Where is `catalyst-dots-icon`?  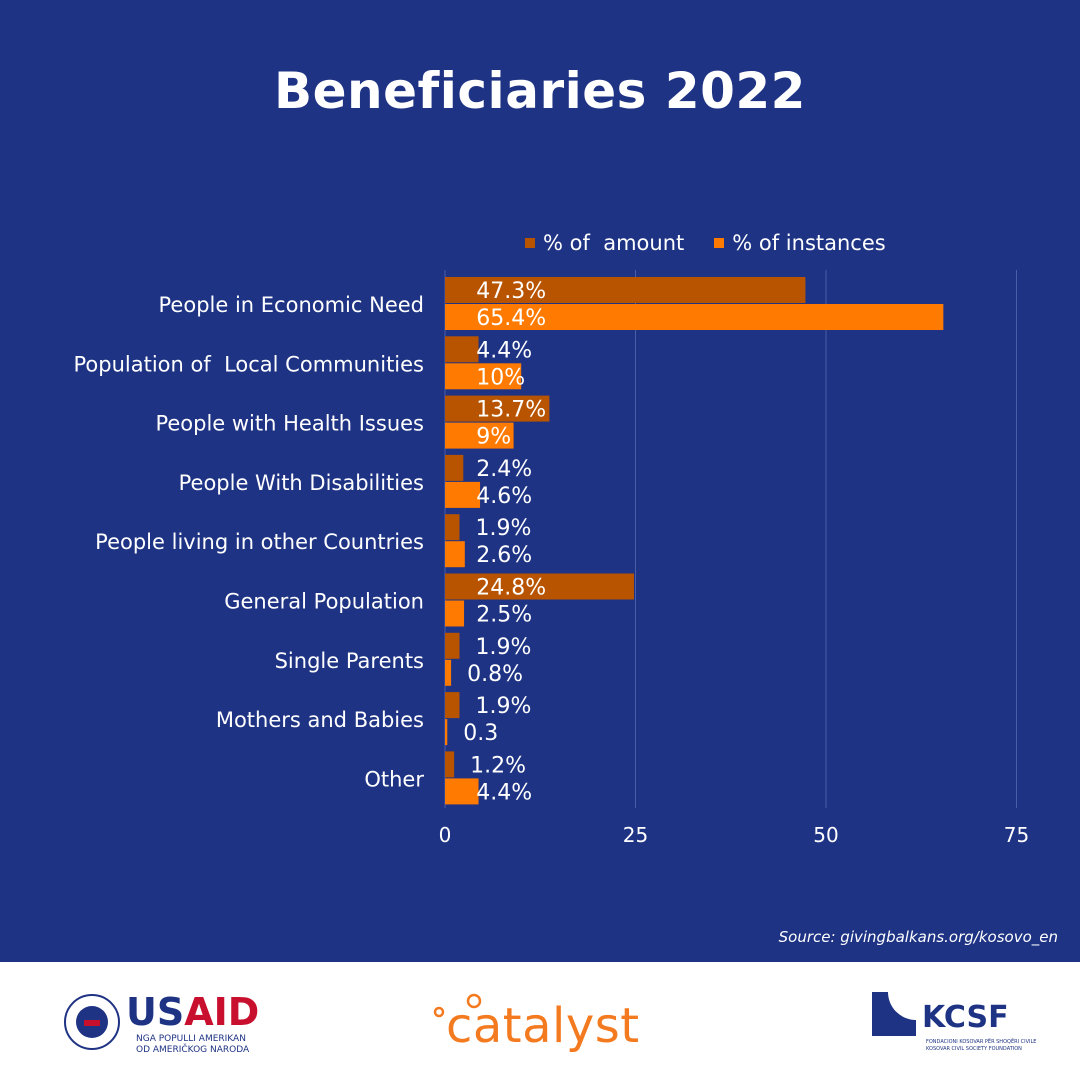
catalyst-dots-icon is located at coordinates (457, 1005).